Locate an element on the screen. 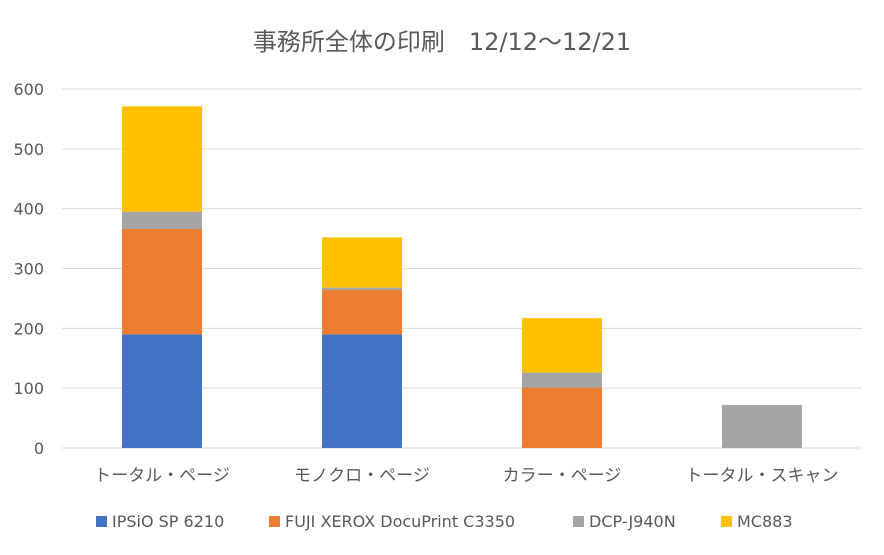 The image size is (884, 555). legend-label: MC883 is located at coordinates (765, 521).